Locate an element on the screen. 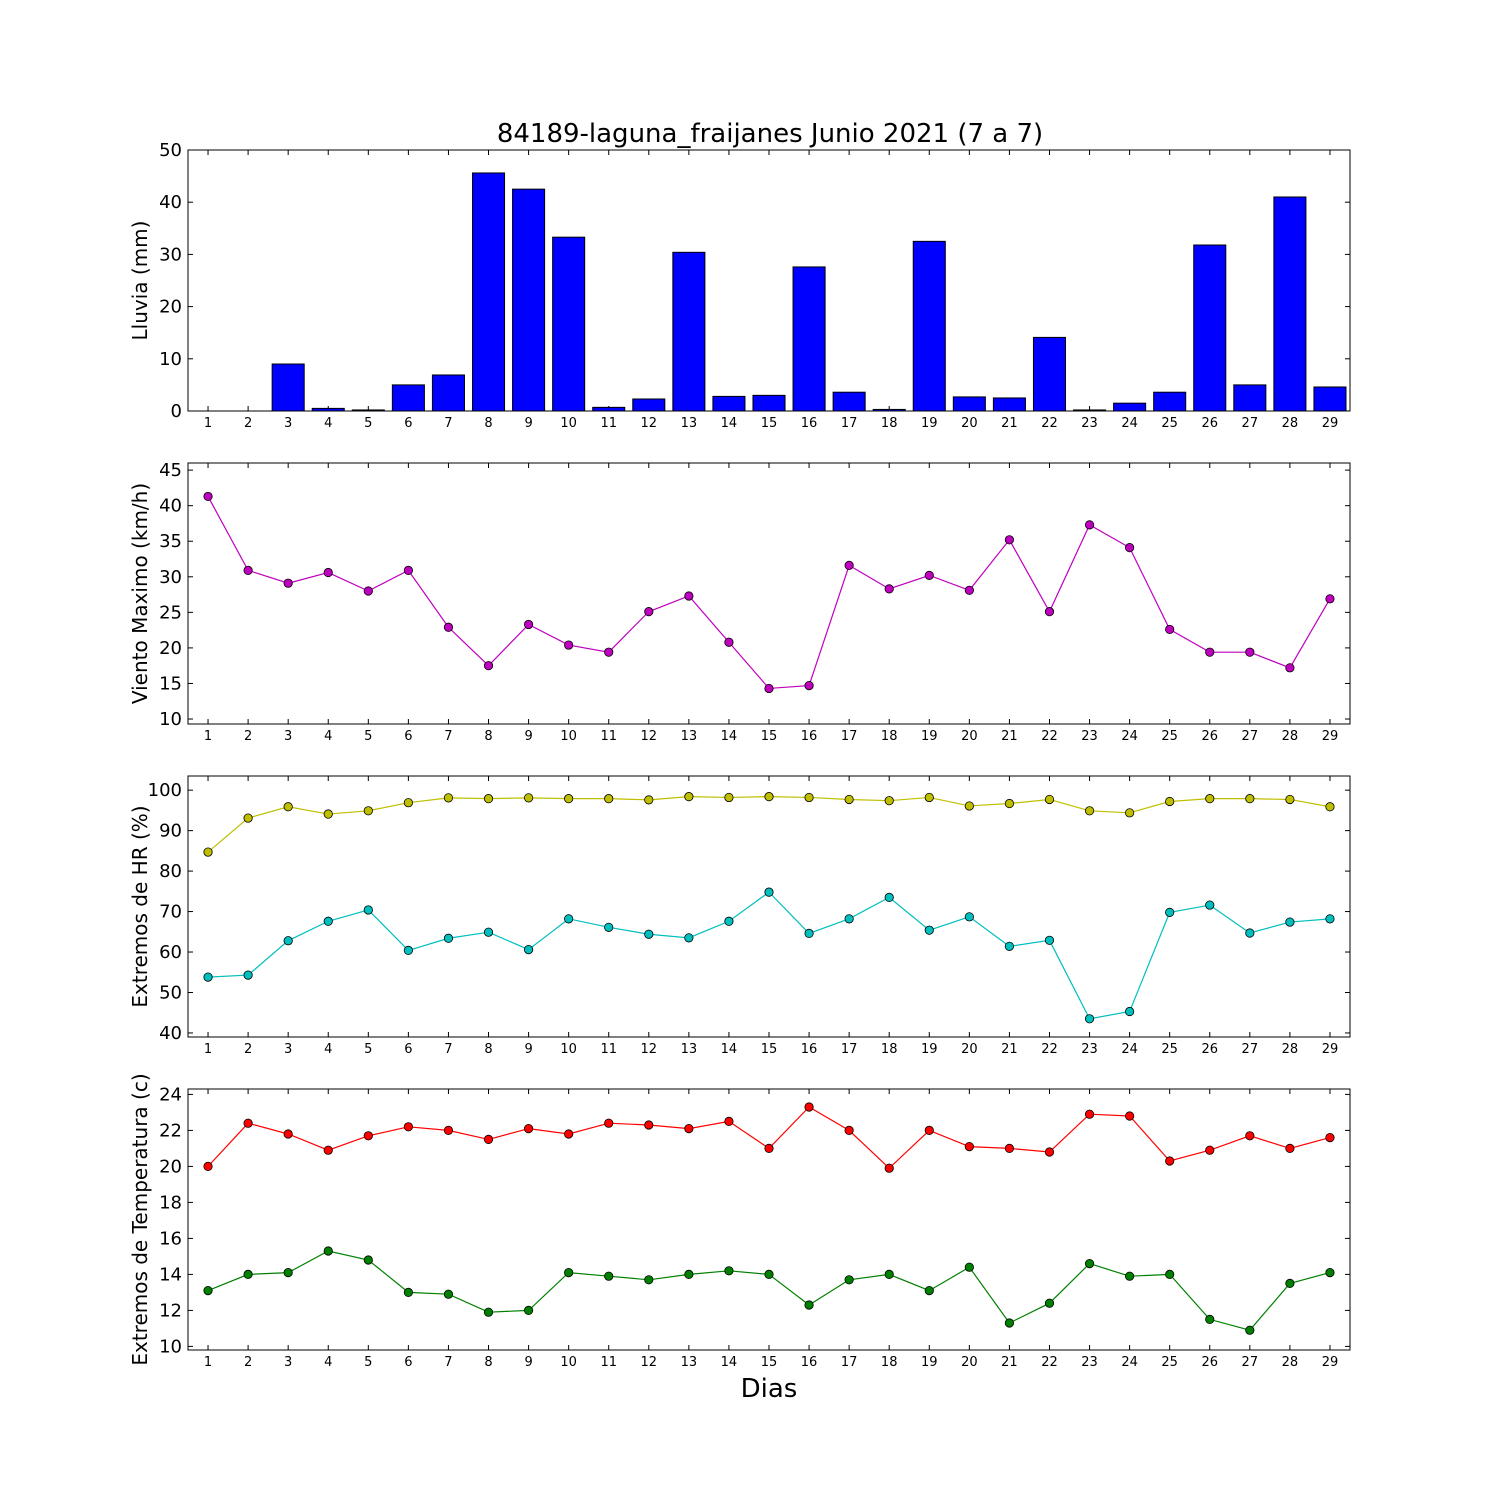 The width and height of the screenshot is (1500, 1500). x-tick-label: 12 is located at coordinates (649, 1362).